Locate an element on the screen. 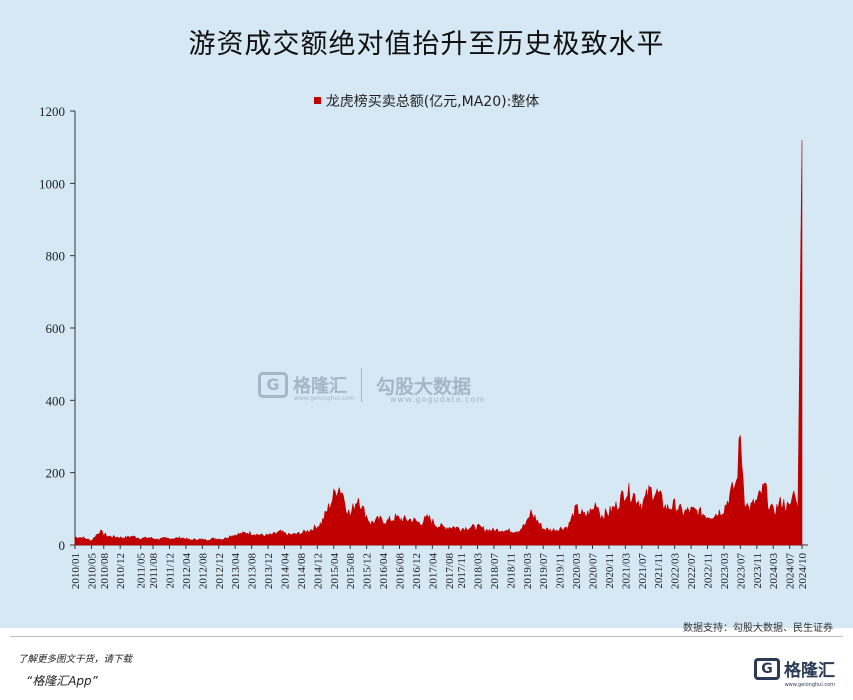  source-note: 数据支持：勾股大数据、民生证券 is located at coordinates (758, 628).